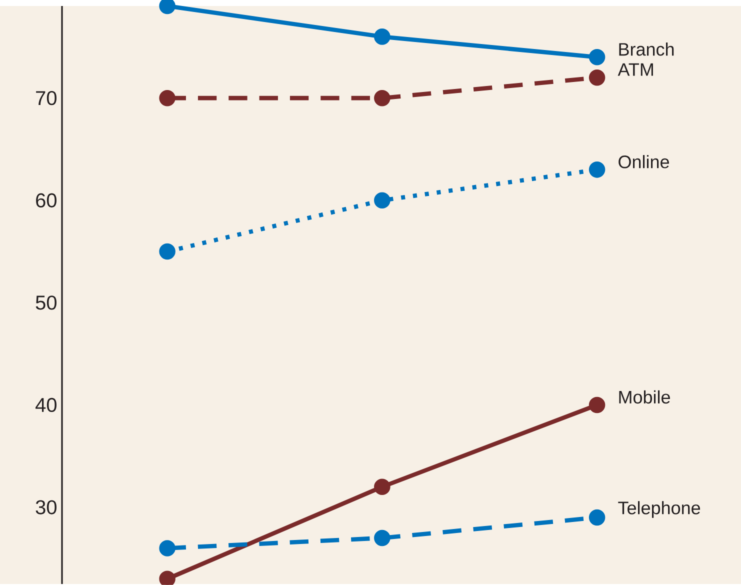 This screenshot has width=741, height=585. What do you see at coordinates (635, 69) in the screenshot?
I see `series-label: ATM` at bounding box center [635, 69].